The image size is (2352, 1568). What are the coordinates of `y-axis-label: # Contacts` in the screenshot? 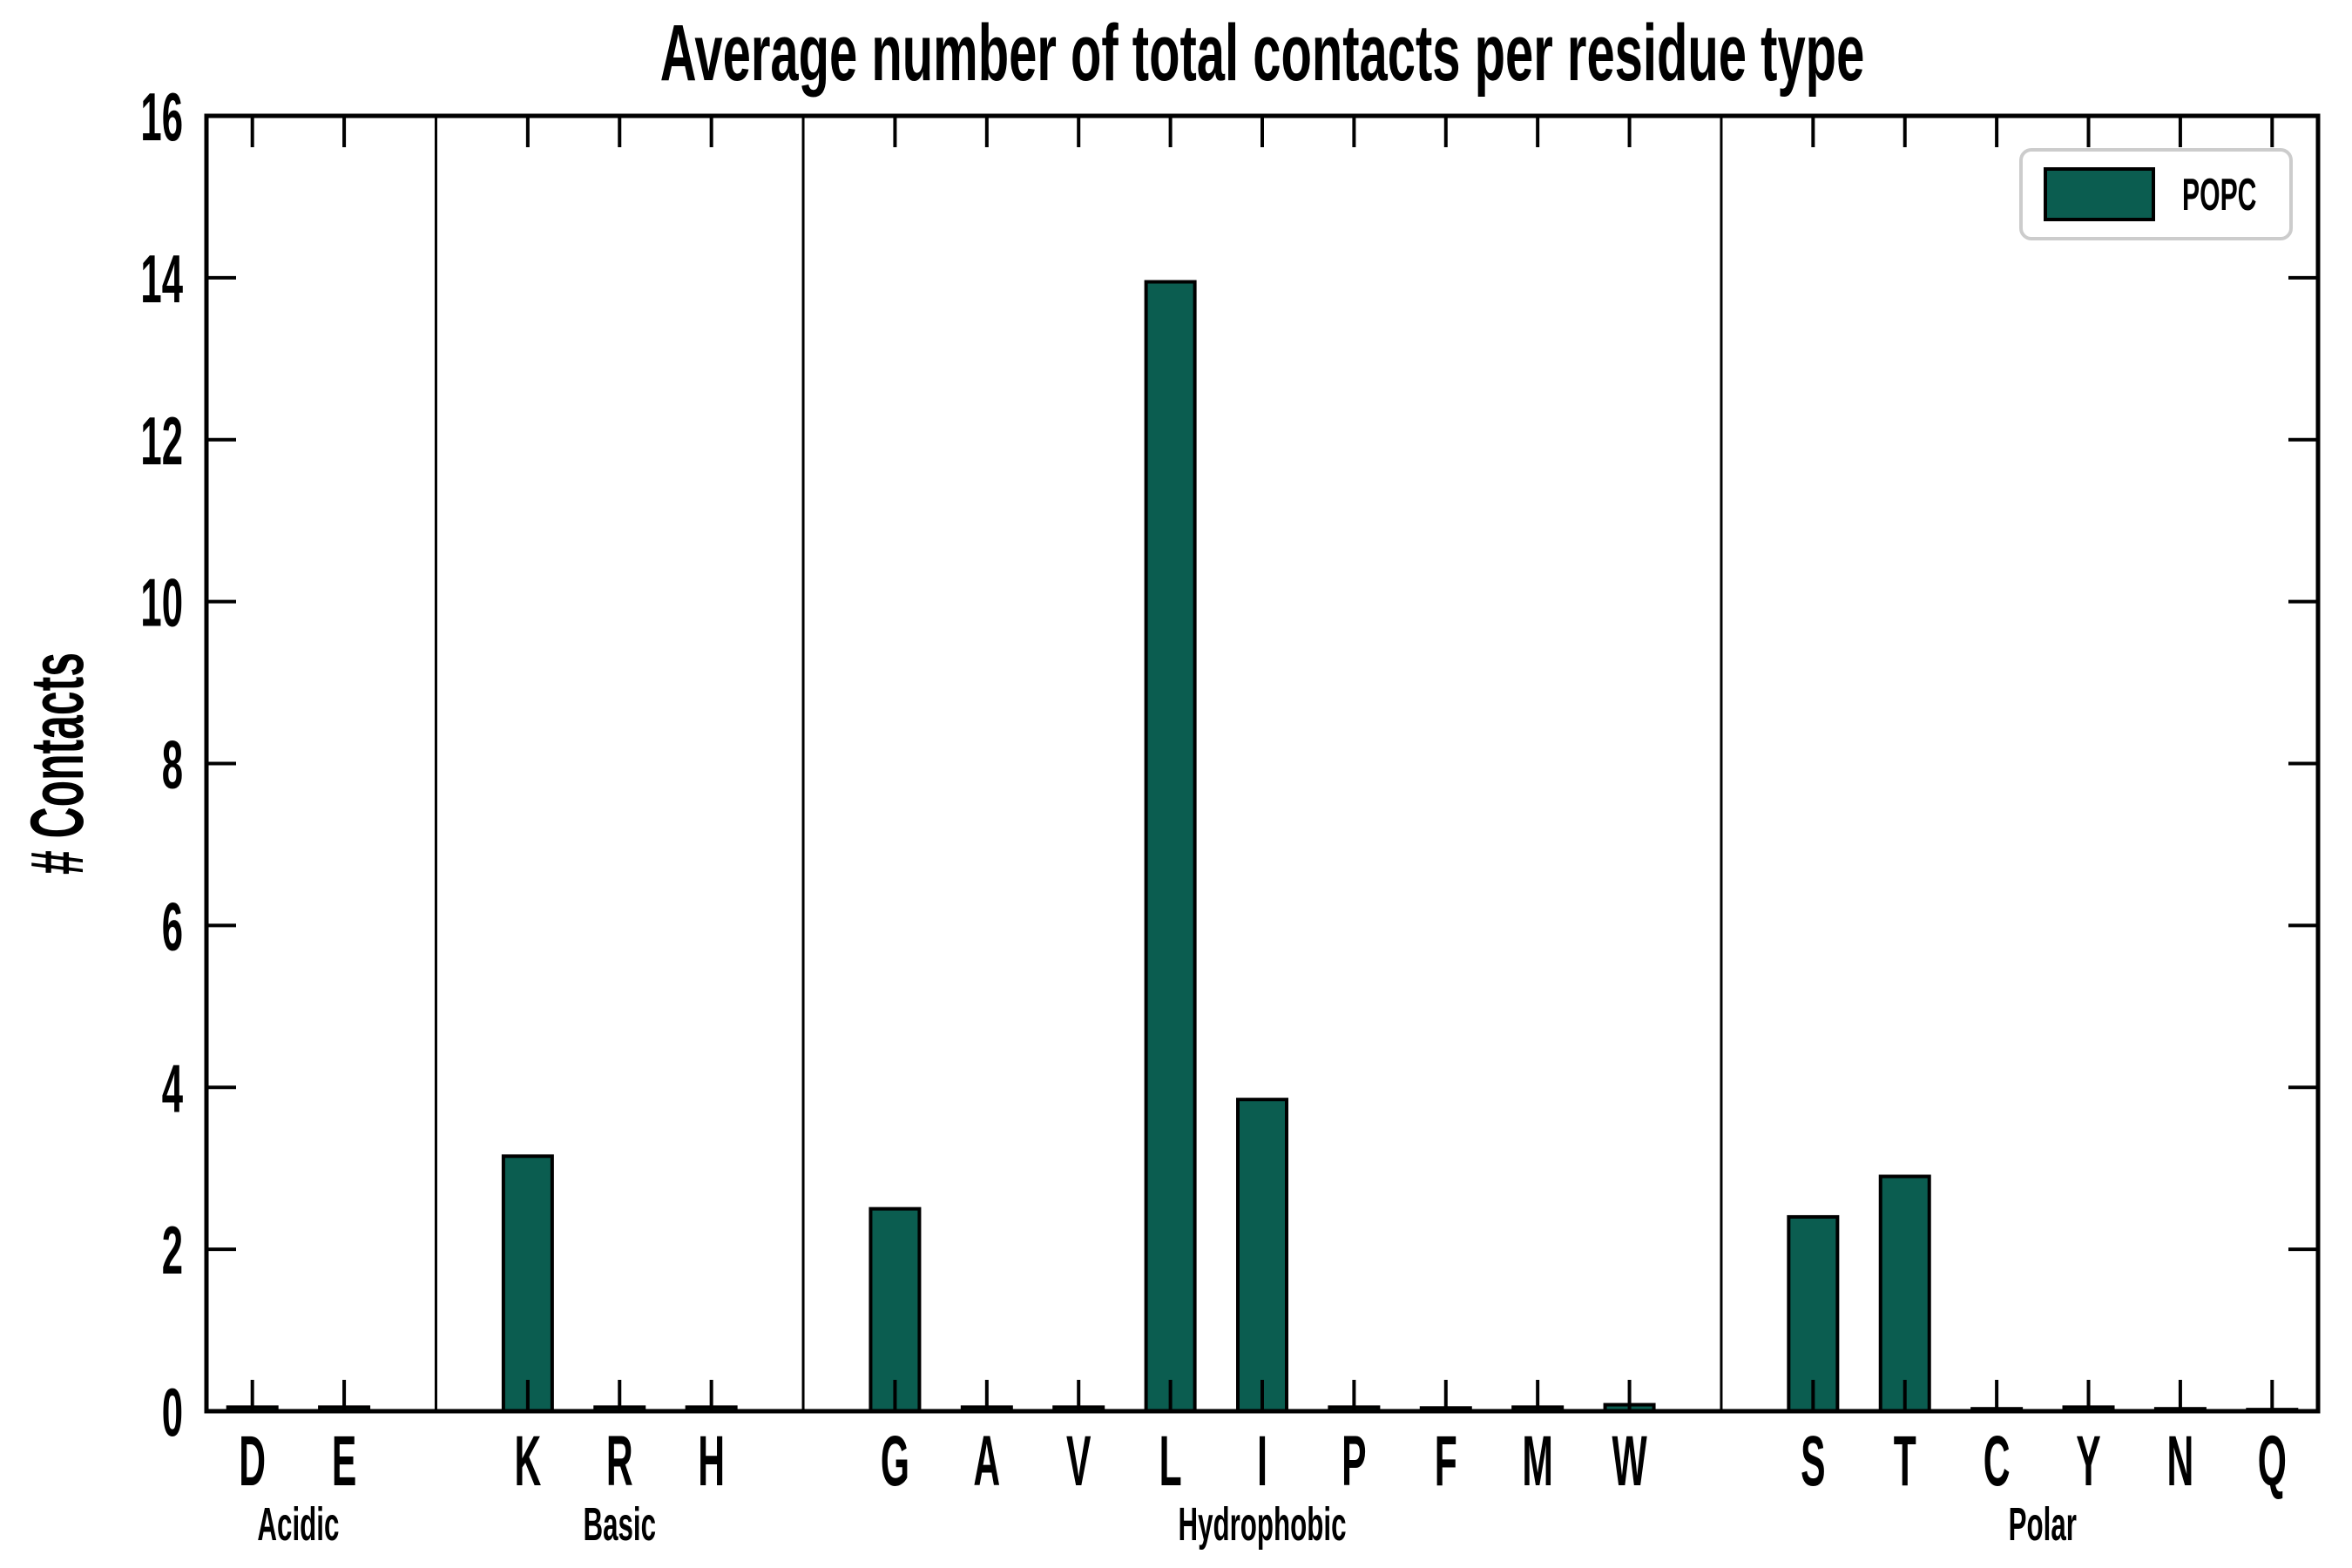 It's located at (57, 763).